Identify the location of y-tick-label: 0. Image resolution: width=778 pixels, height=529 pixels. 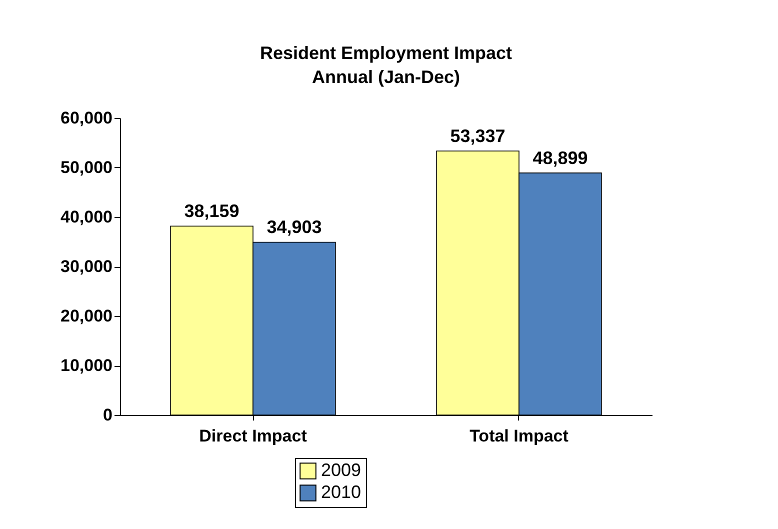
(107, 415).